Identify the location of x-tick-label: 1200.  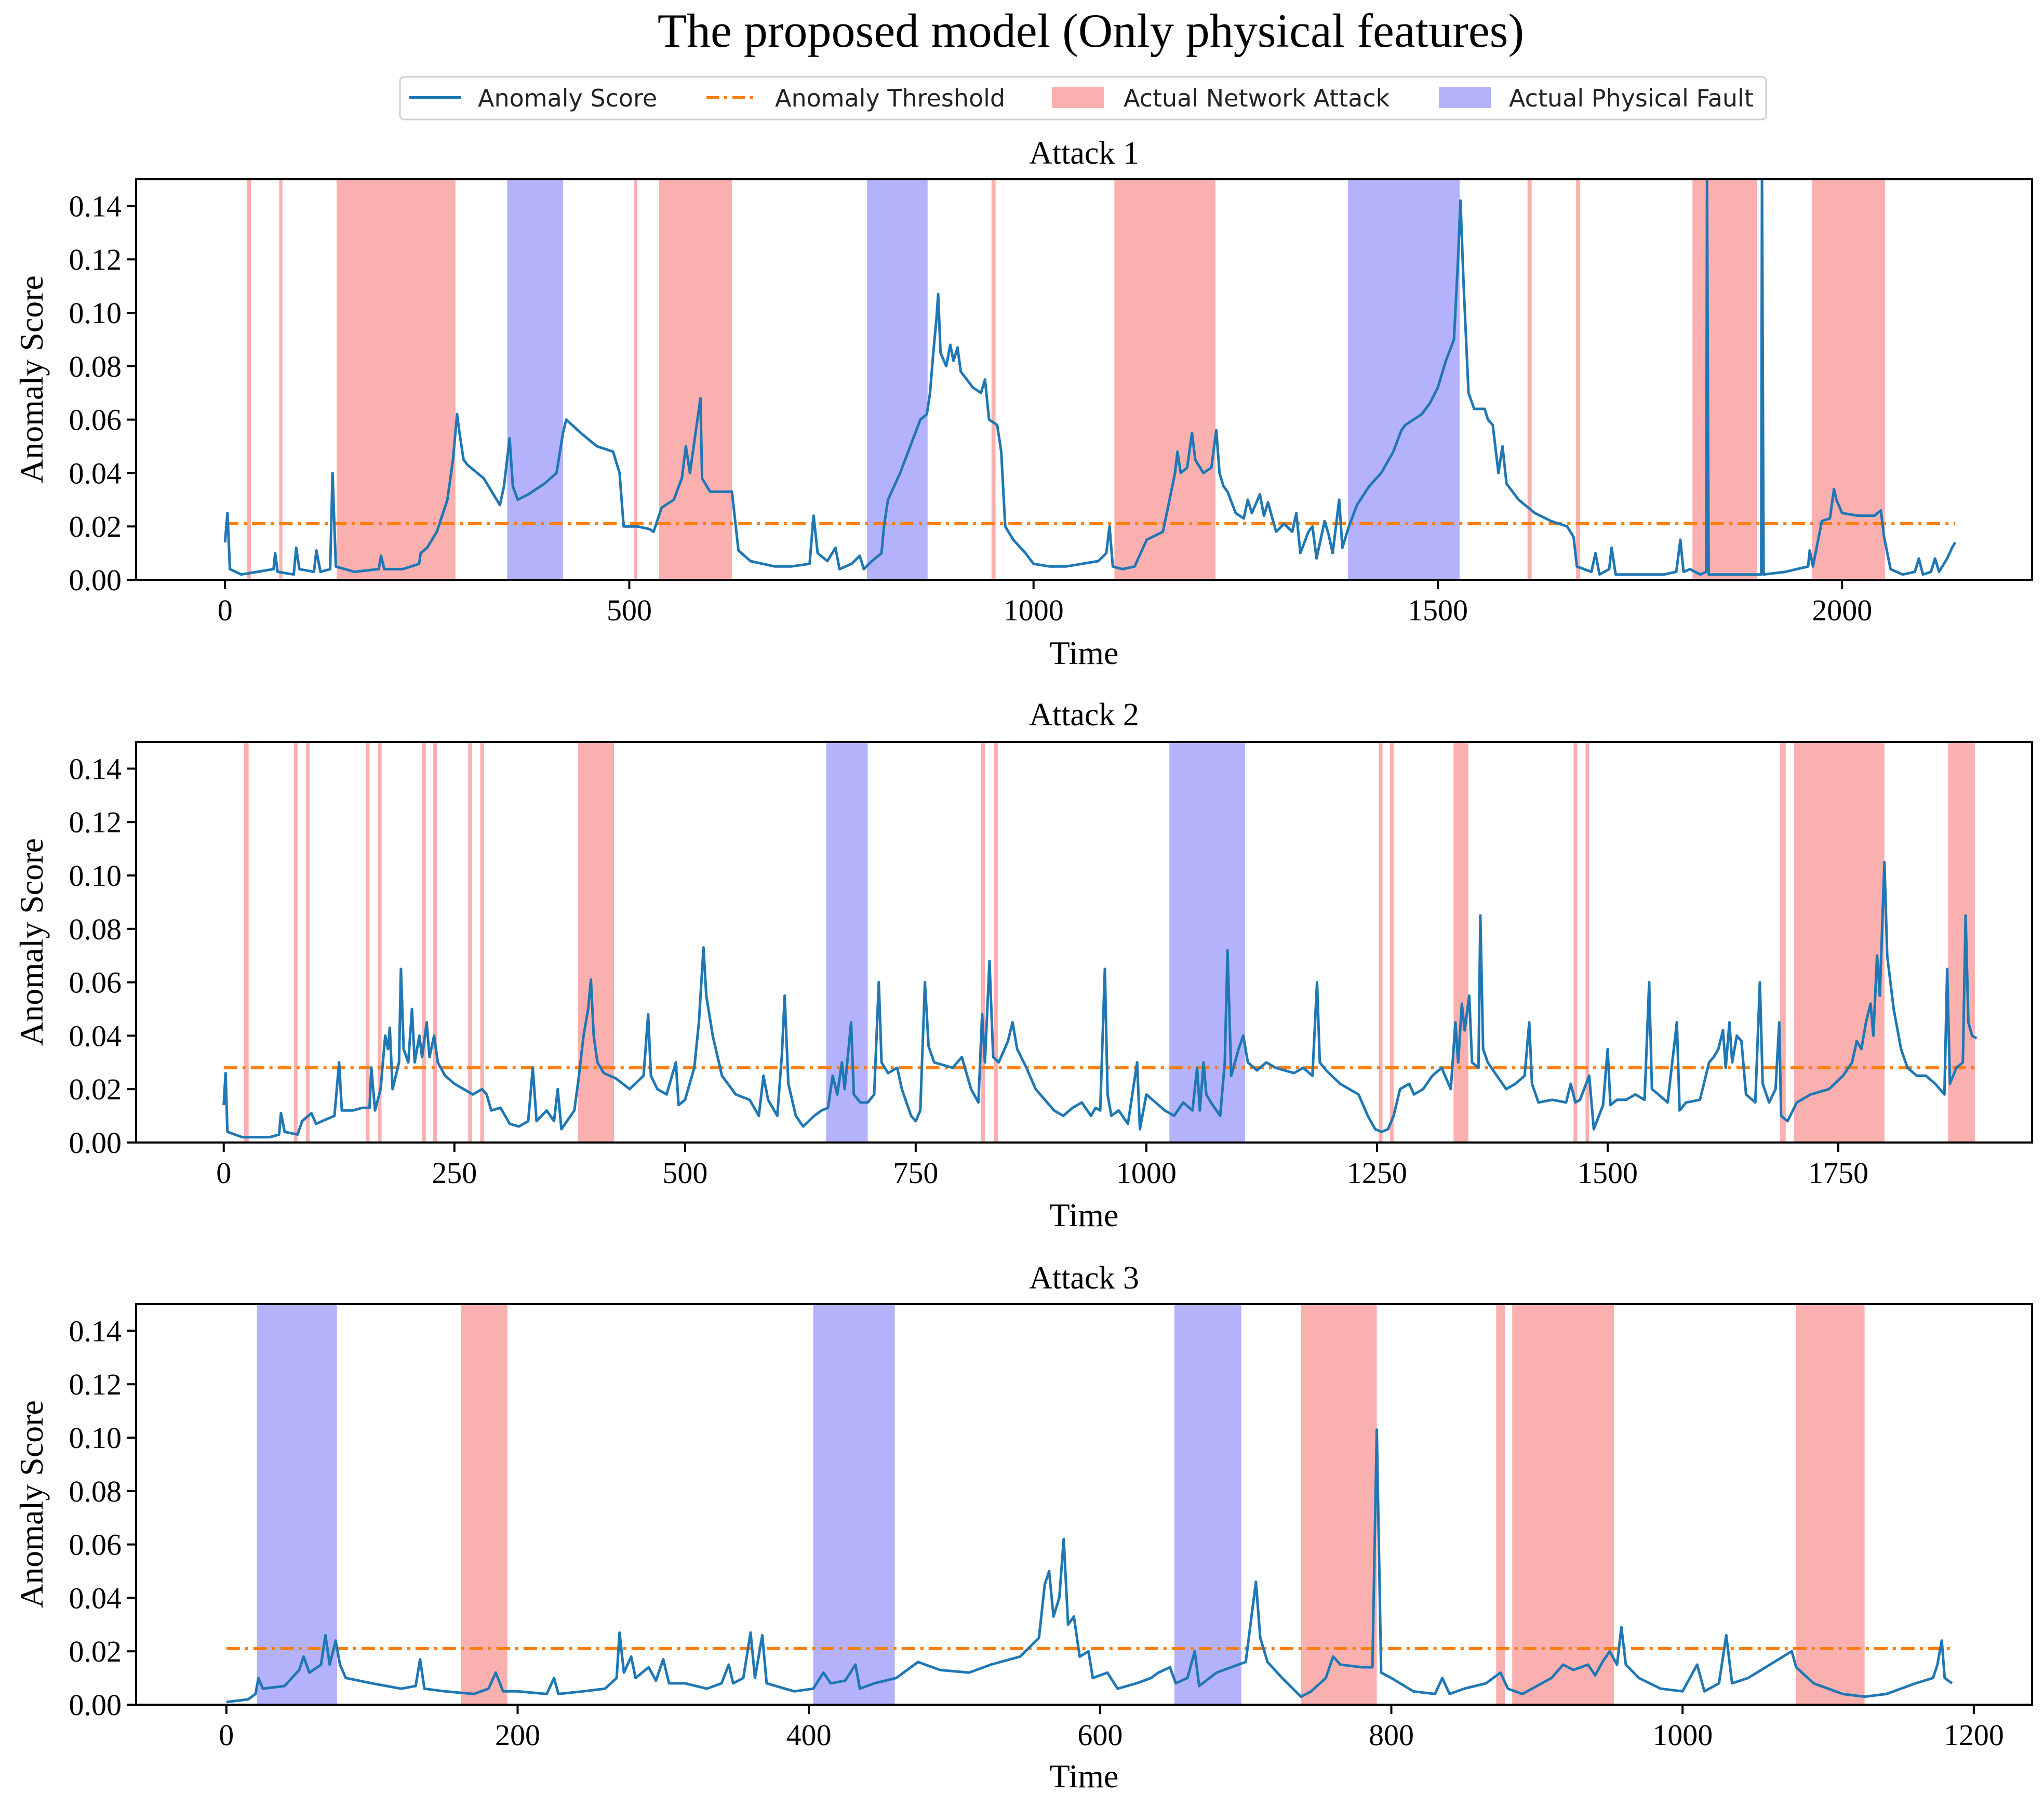
(1974, 1735).